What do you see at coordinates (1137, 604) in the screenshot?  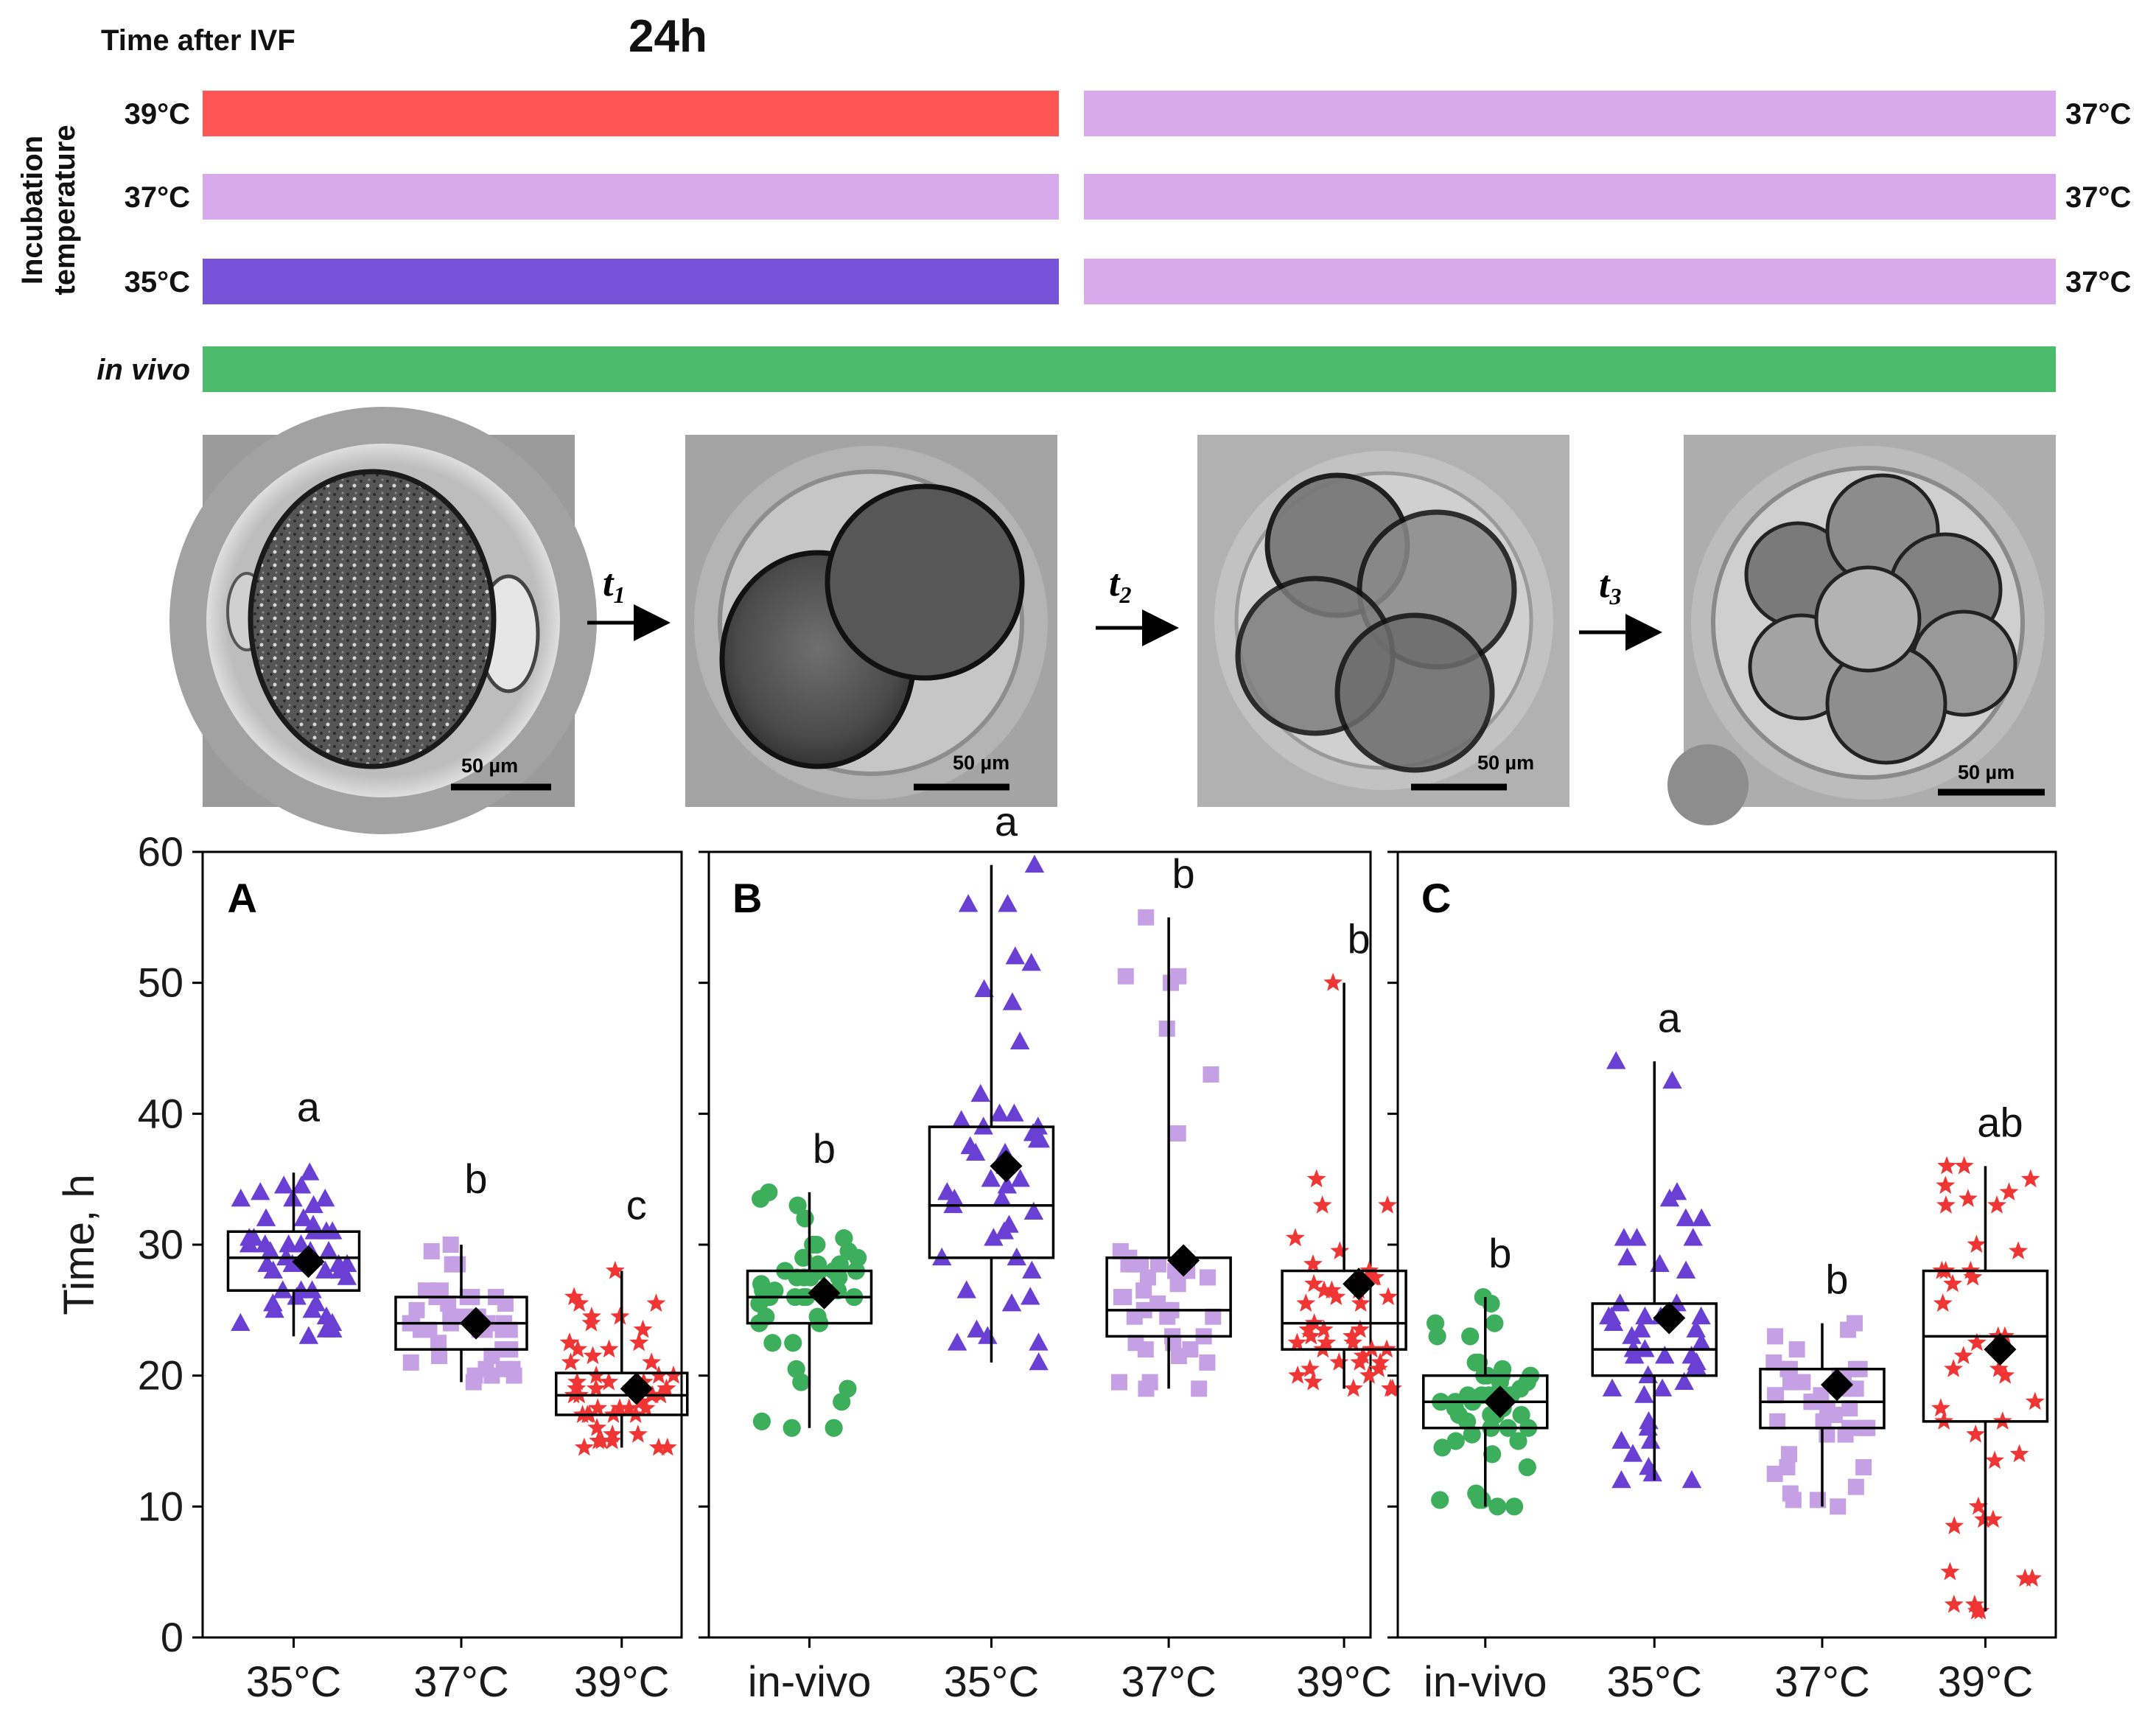 I see `transition-arrow-t2: t2` at bounding box center [1137, 604].